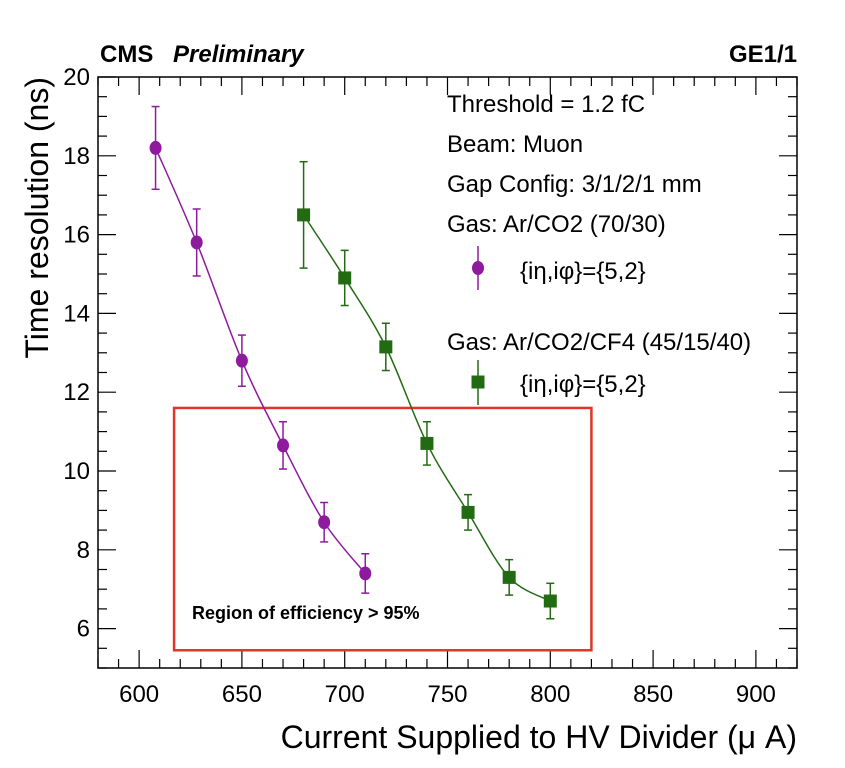 Image resolution: width=845 pixels, height=768 pixels. Describe the element at coordinates (242, 694) in the screenshot. I see `x-tick-label: 650` at that location.